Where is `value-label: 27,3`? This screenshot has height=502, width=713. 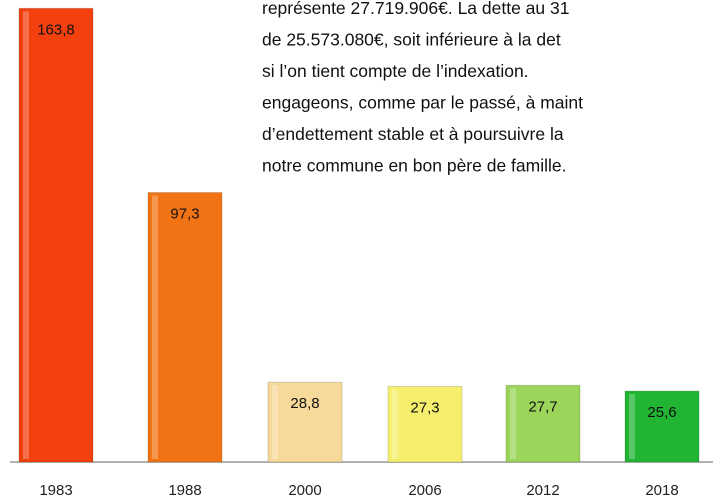 value-label: 27,3 is located at coordinates (424, 407).